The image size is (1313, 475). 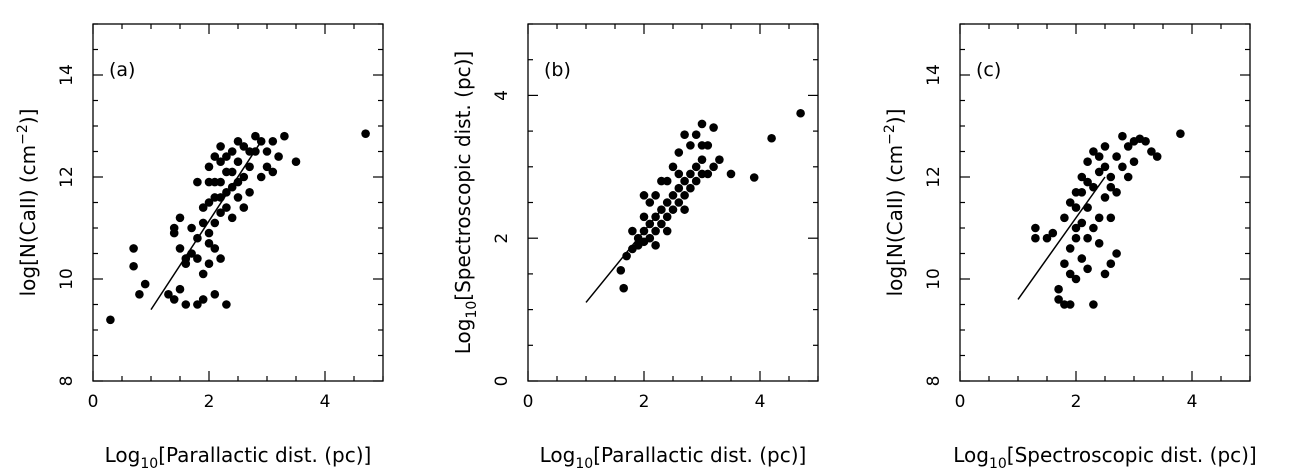 I want to click on y-tick-label: 4, so click(x=502, y=95).